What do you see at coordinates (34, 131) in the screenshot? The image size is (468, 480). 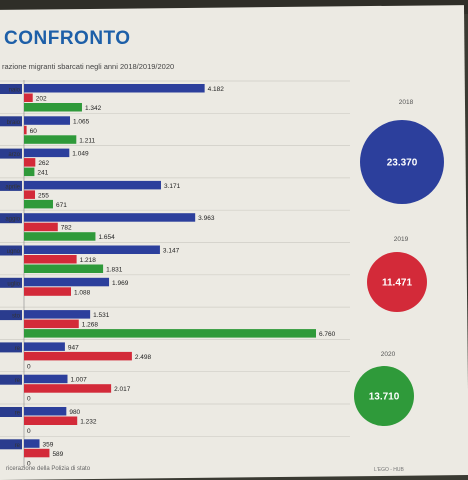 I see `bar-value-label: 60` at bounding box center [34, 131].